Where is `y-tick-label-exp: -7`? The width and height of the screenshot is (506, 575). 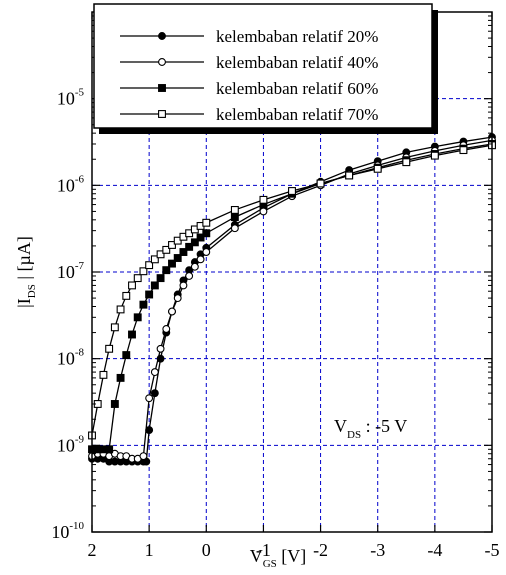 y-tick-label-exp: -7 is located at coordinates (80, 266).